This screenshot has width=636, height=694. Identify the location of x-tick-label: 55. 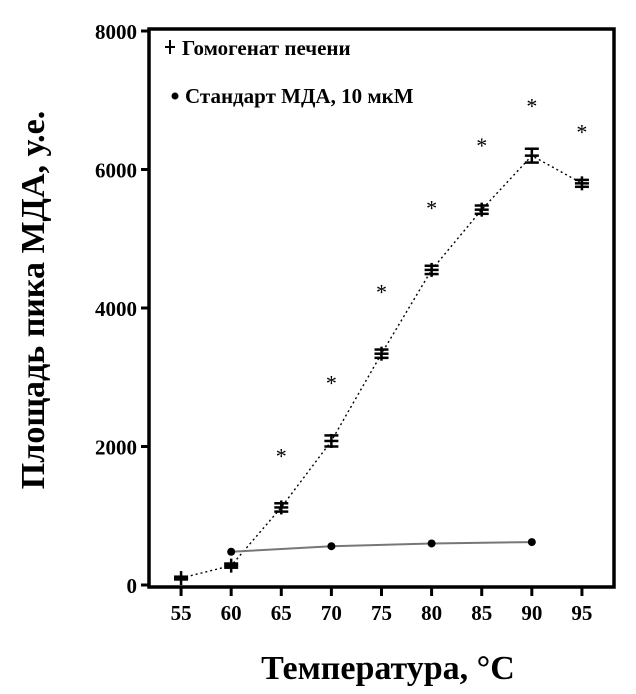
(181, 613).